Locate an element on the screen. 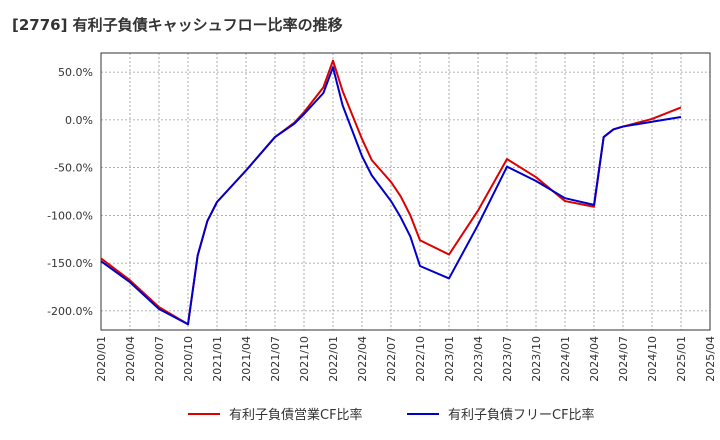  y-tick-label: -150.0% is located at coordinates (70, 263).